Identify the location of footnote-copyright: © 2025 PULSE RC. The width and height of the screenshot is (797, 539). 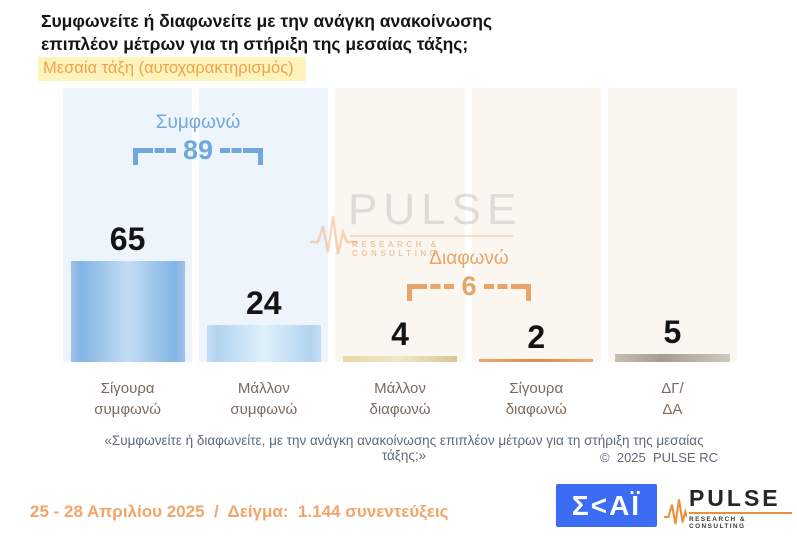
(659, 457).